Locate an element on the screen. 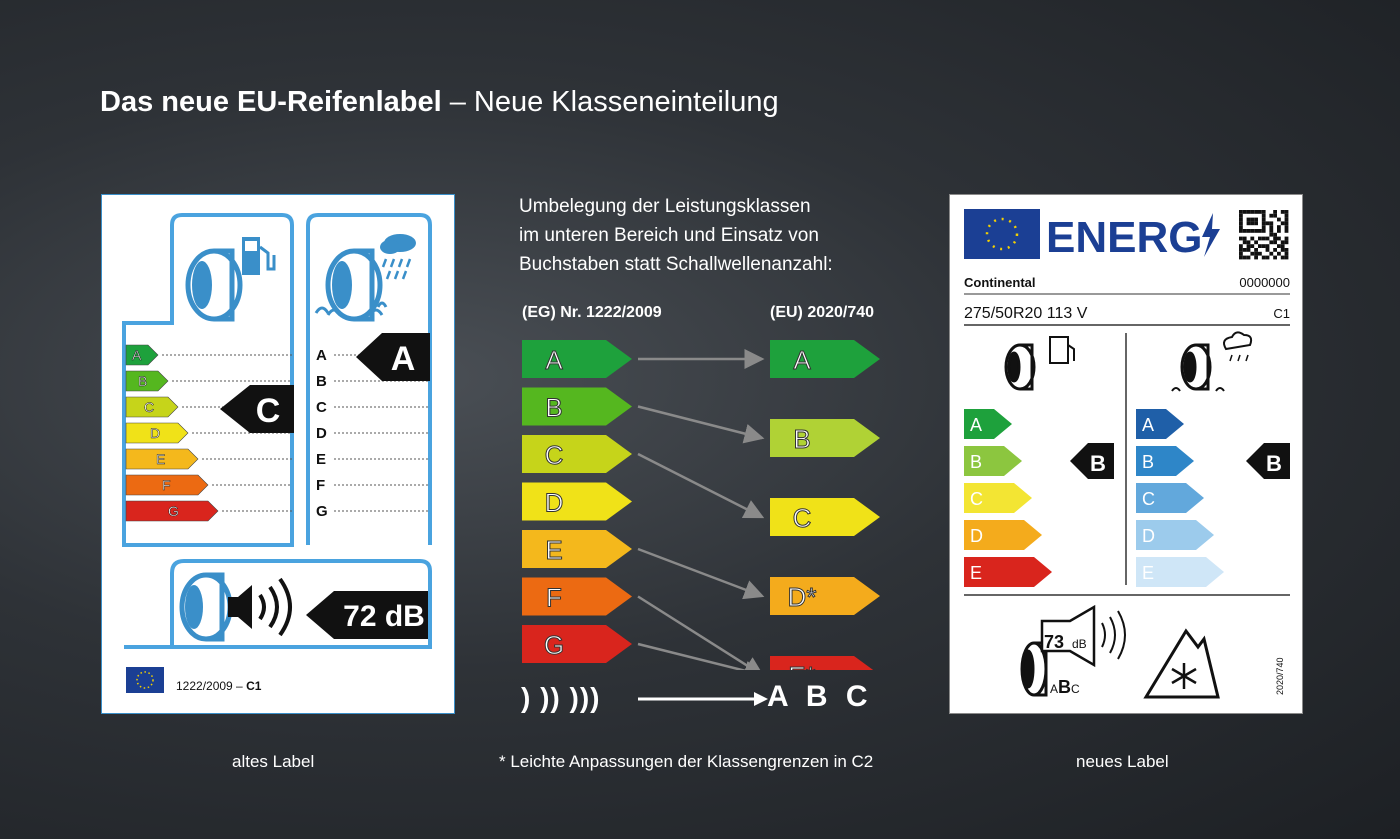 This screenshot has width=1400, height=839. old-wet-class-c: C is located at coordinates (321, 407).